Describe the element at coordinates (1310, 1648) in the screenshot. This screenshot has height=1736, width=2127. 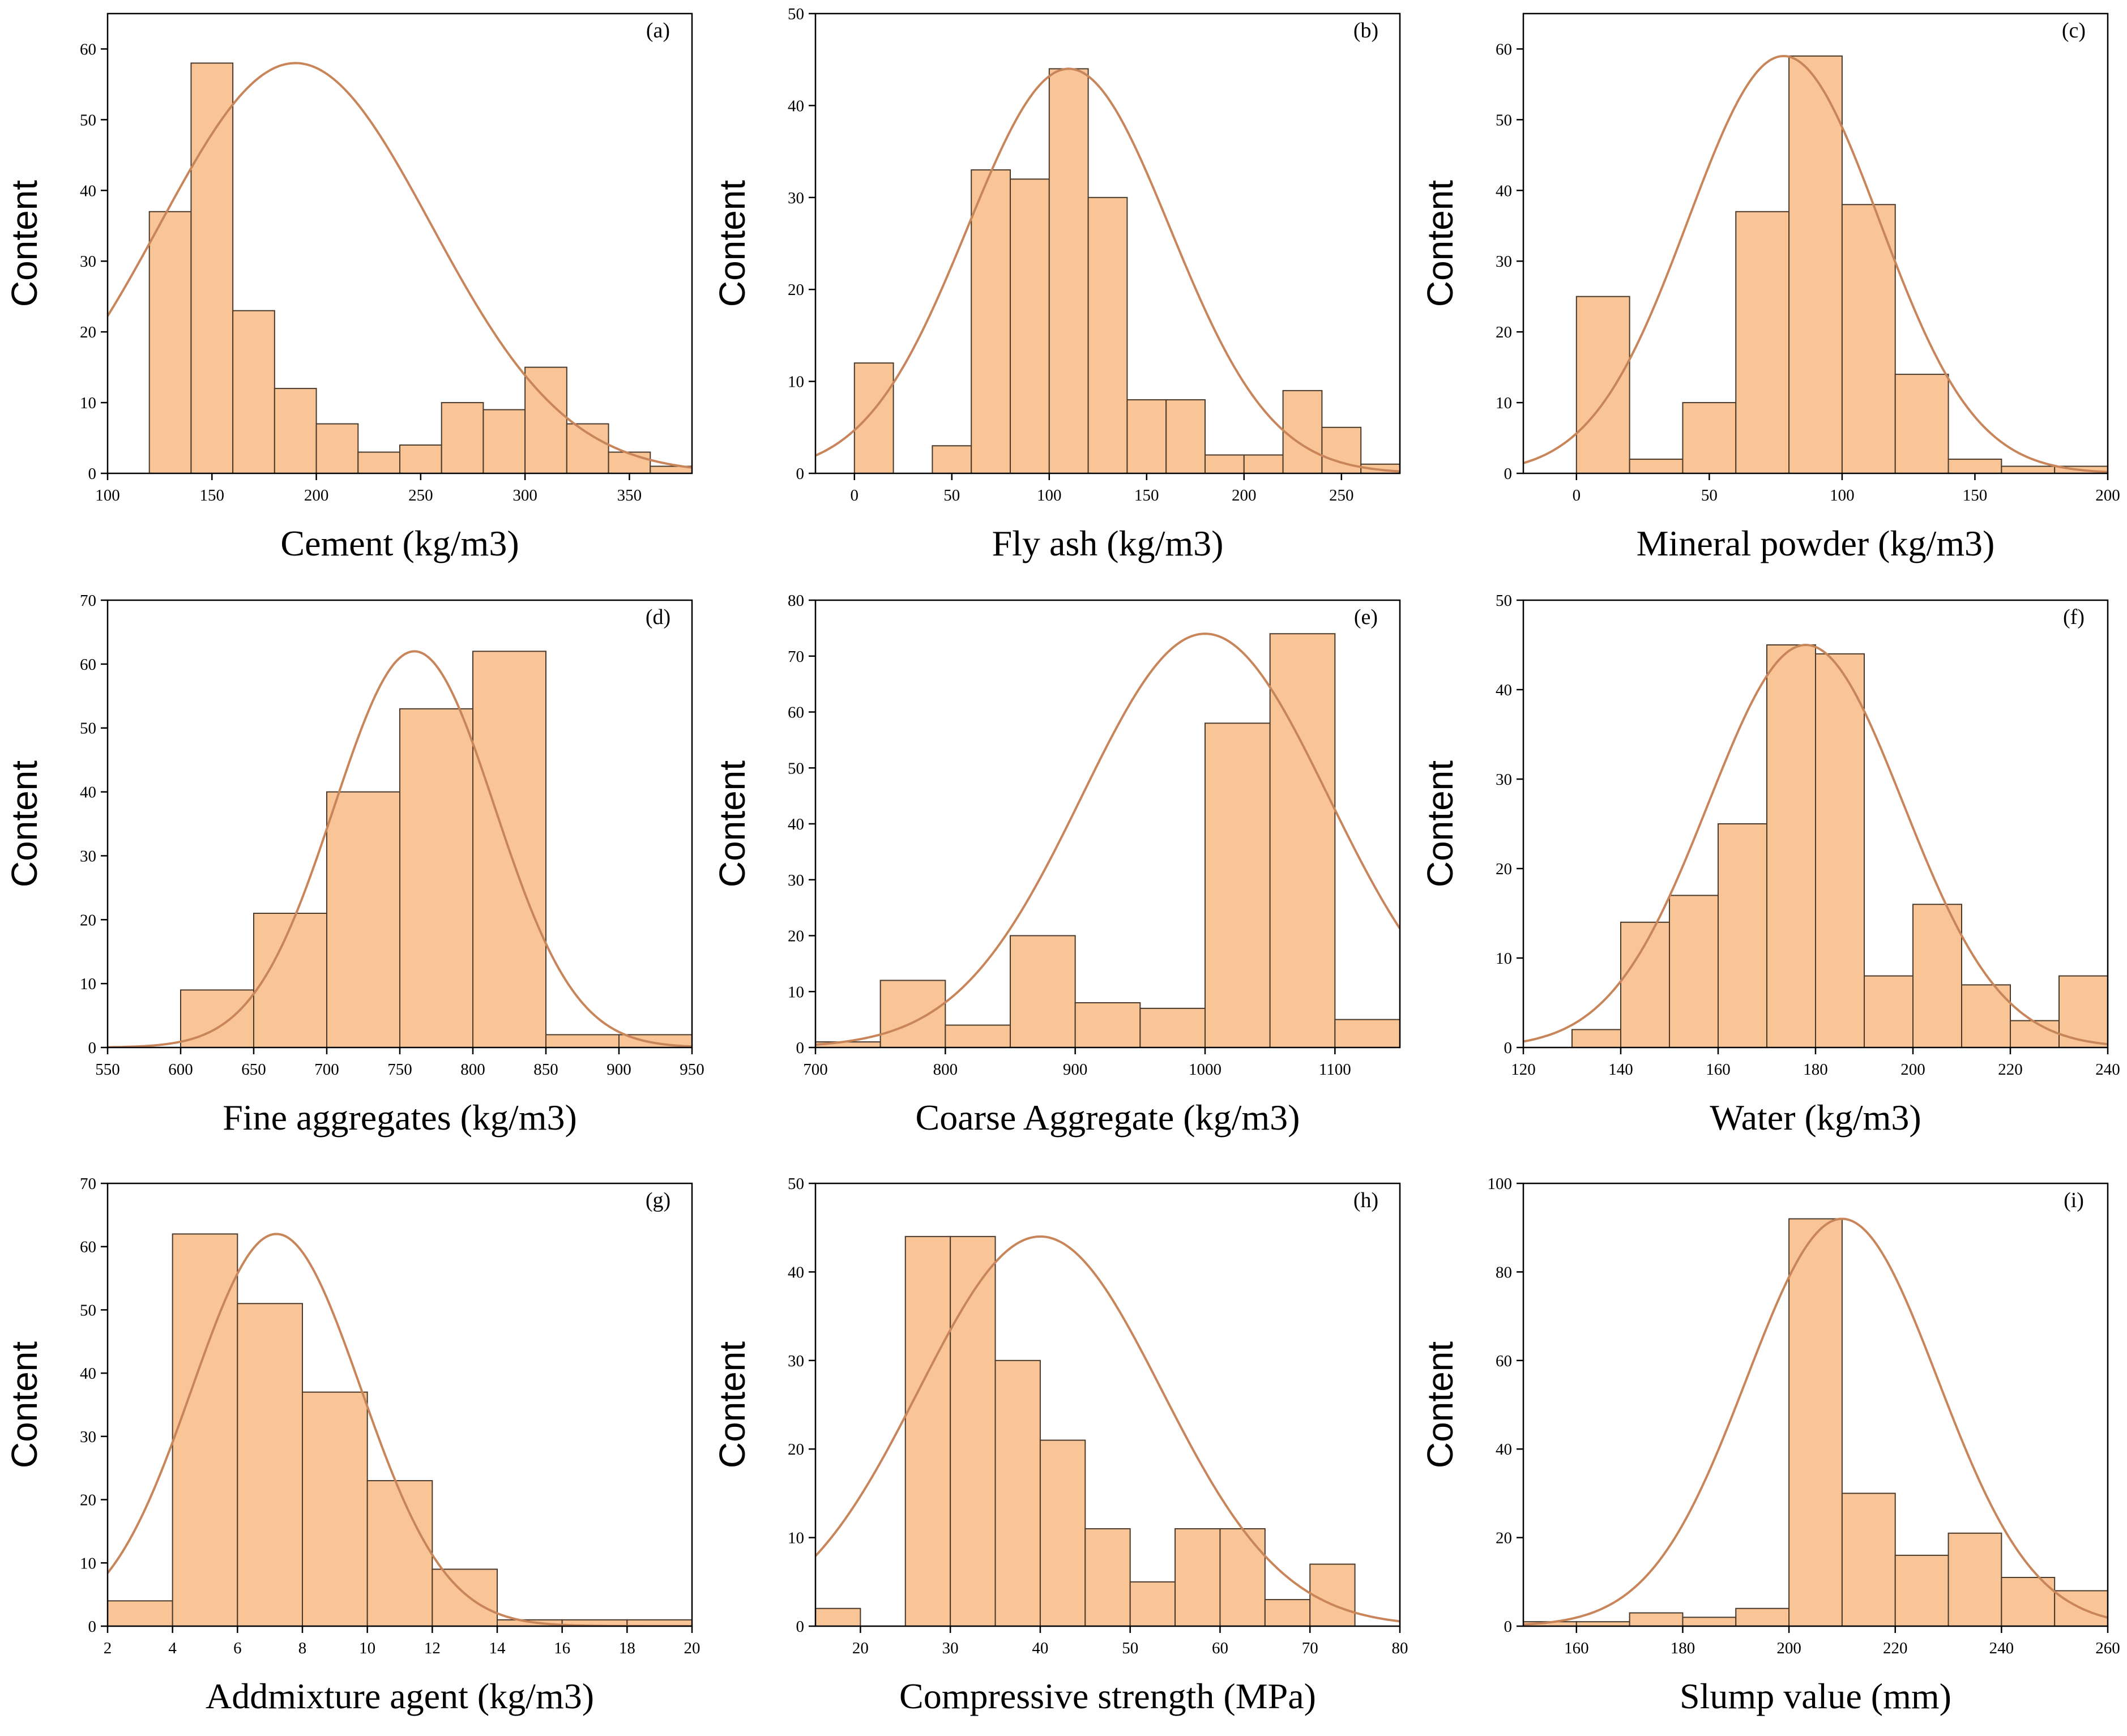
I see `x-tick-label: 70` at that location.